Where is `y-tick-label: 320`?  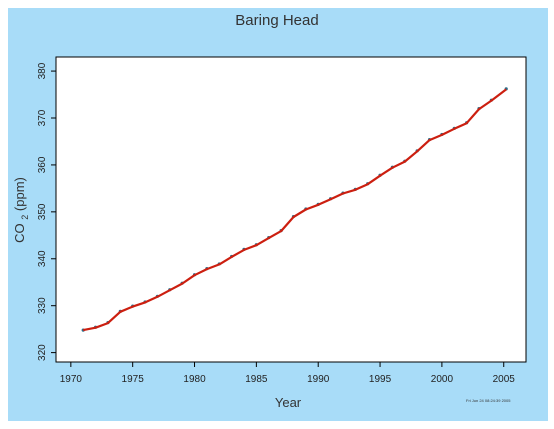 y-tick-label: 320 is located at coordinates (42, 352).